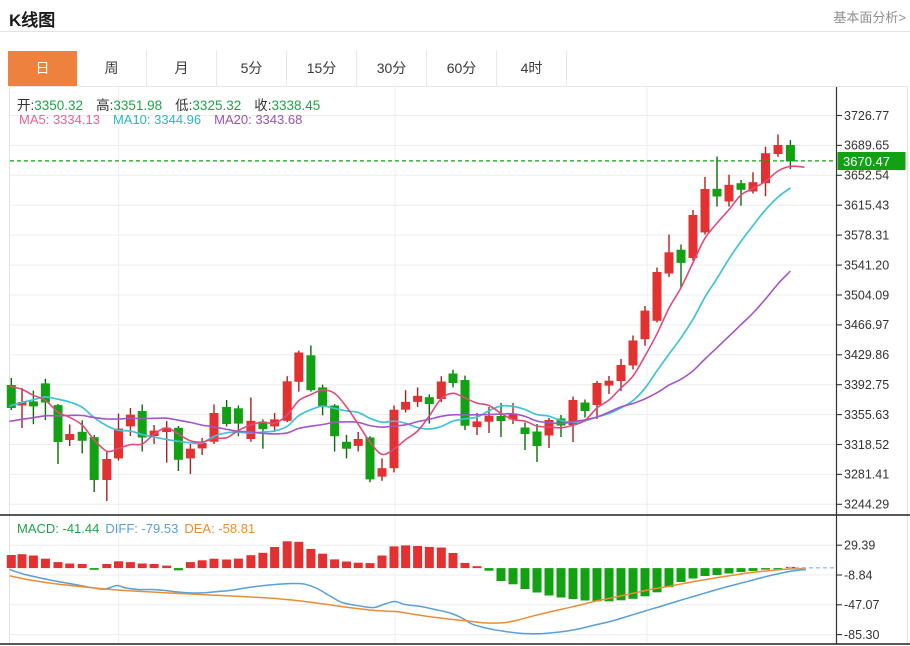 The height and width of the screenshot is (646, 910). What do you see at coordinates (866, 265) in the screenshot?
I see `svg-text: 3541.20` at bounding box center [866, 265].